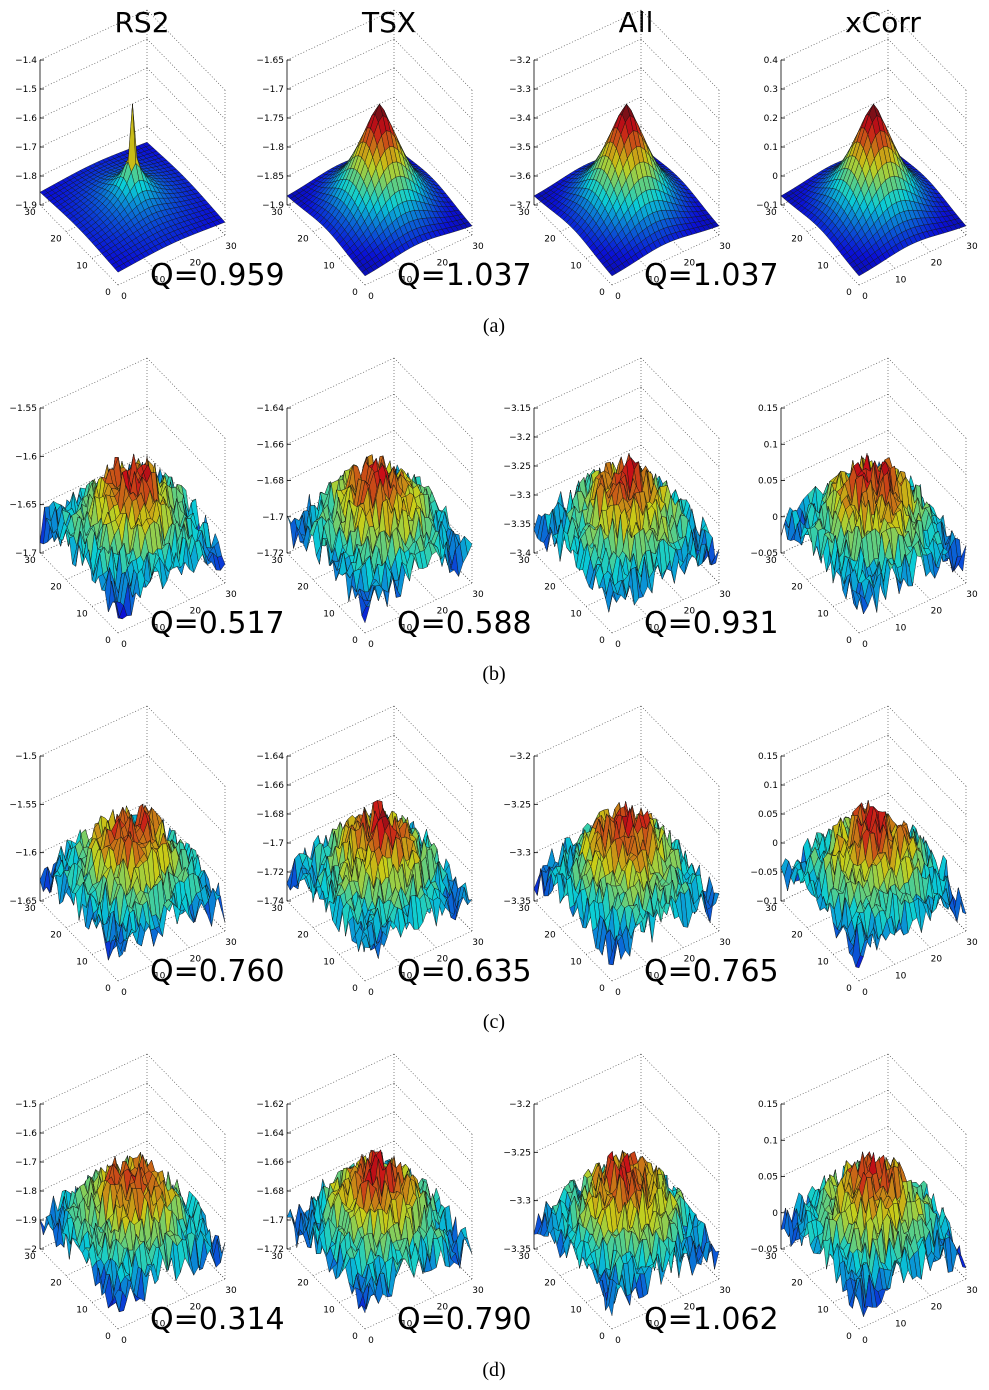 The width and height of the screenshot is (989, 1390). I want to click on z-tick-label: 0.05, so click(768, 482).